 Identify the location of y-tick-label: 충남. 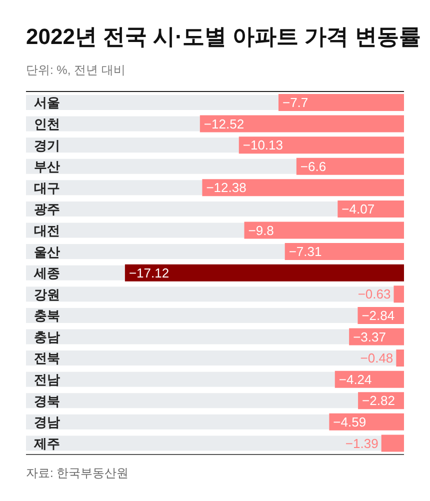
(47, 336).